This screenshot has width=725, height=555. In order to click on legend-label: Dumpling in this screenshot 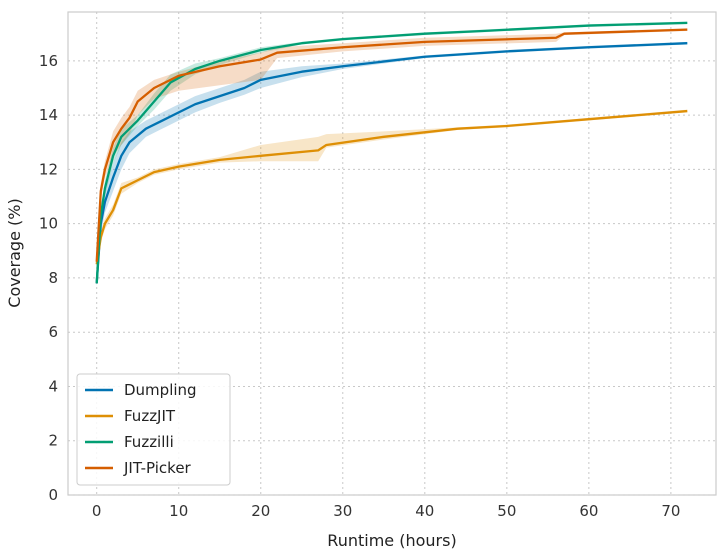, I will do `click(160, 390)`.